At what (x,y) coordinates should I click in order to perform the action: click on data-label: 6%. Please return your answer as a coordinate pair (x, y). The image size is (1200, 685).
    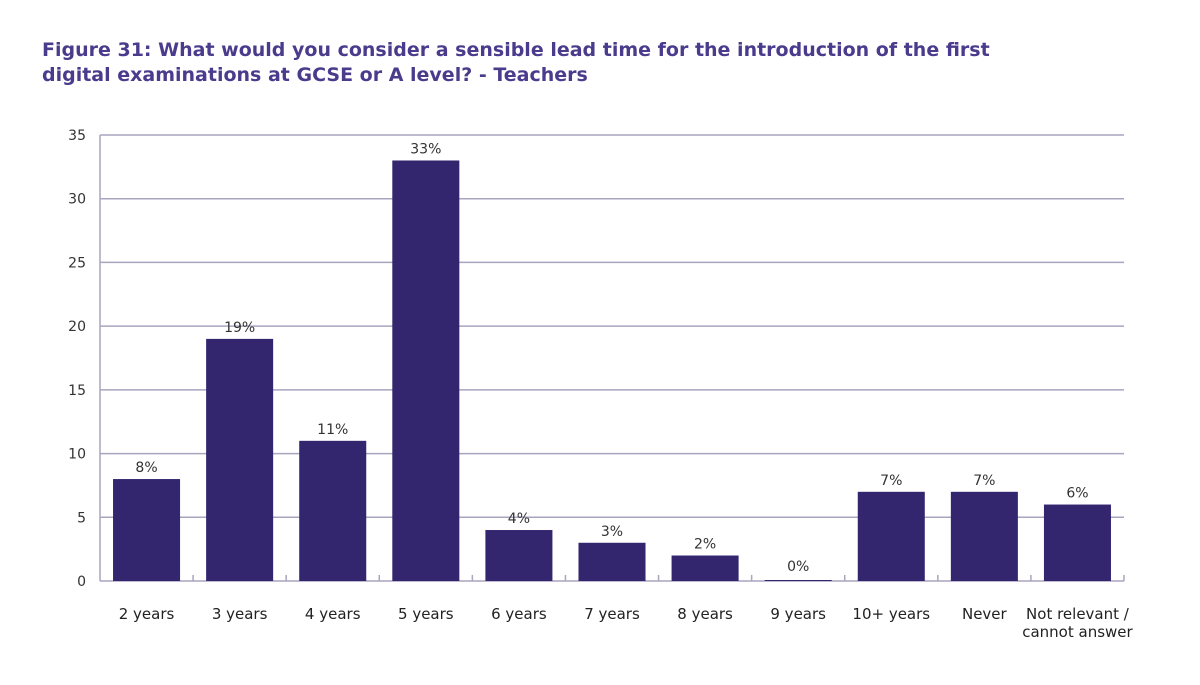
    Looking at the image, I should click on (1077, 494).